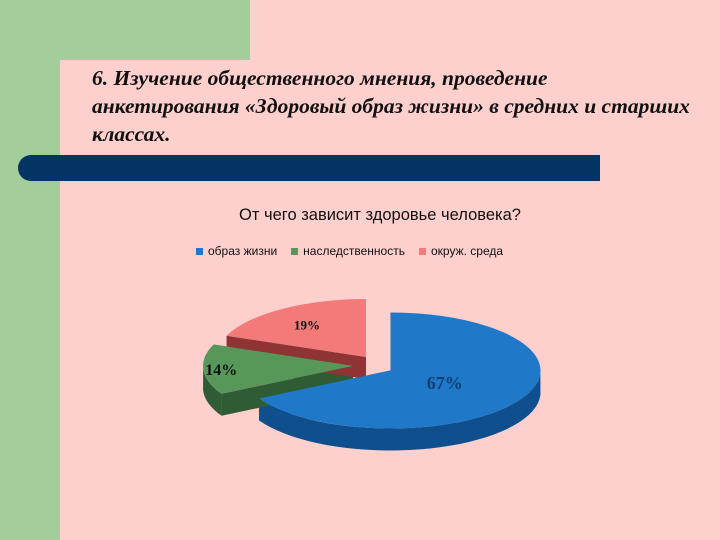 Image resolution: width=720 pixels, height=540 pixels. I want to click on legend-item-heredity: наследственность, so click(348, 251).